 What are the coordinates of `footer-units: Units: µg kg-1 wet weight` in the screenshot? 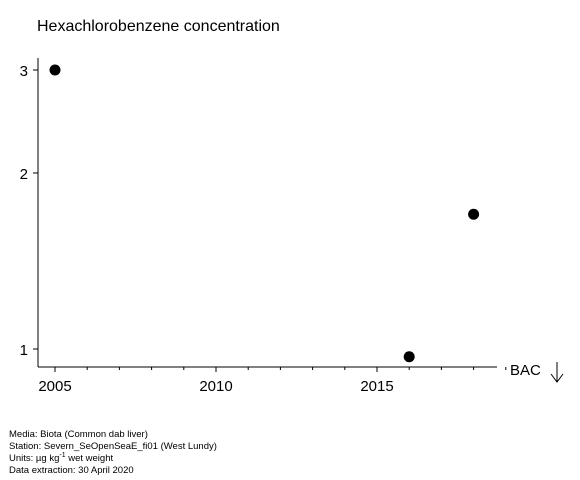 It's located at (113, 458).